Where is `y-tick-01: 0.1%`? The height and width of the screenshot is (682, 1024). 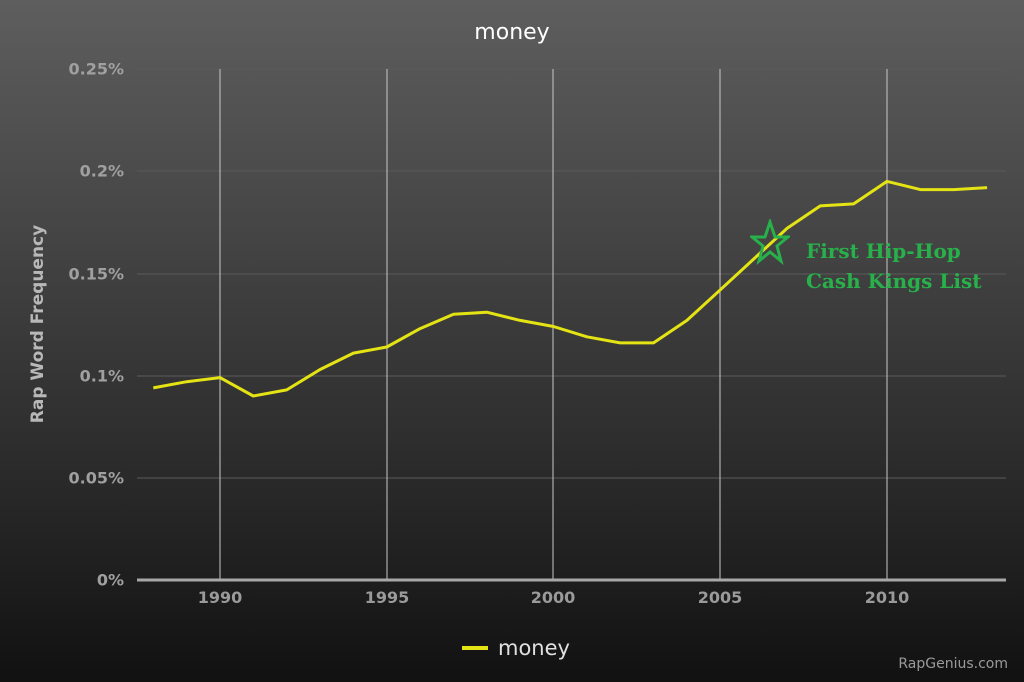 y-tick-01: 0.1% is located at coordinates (101, 376).